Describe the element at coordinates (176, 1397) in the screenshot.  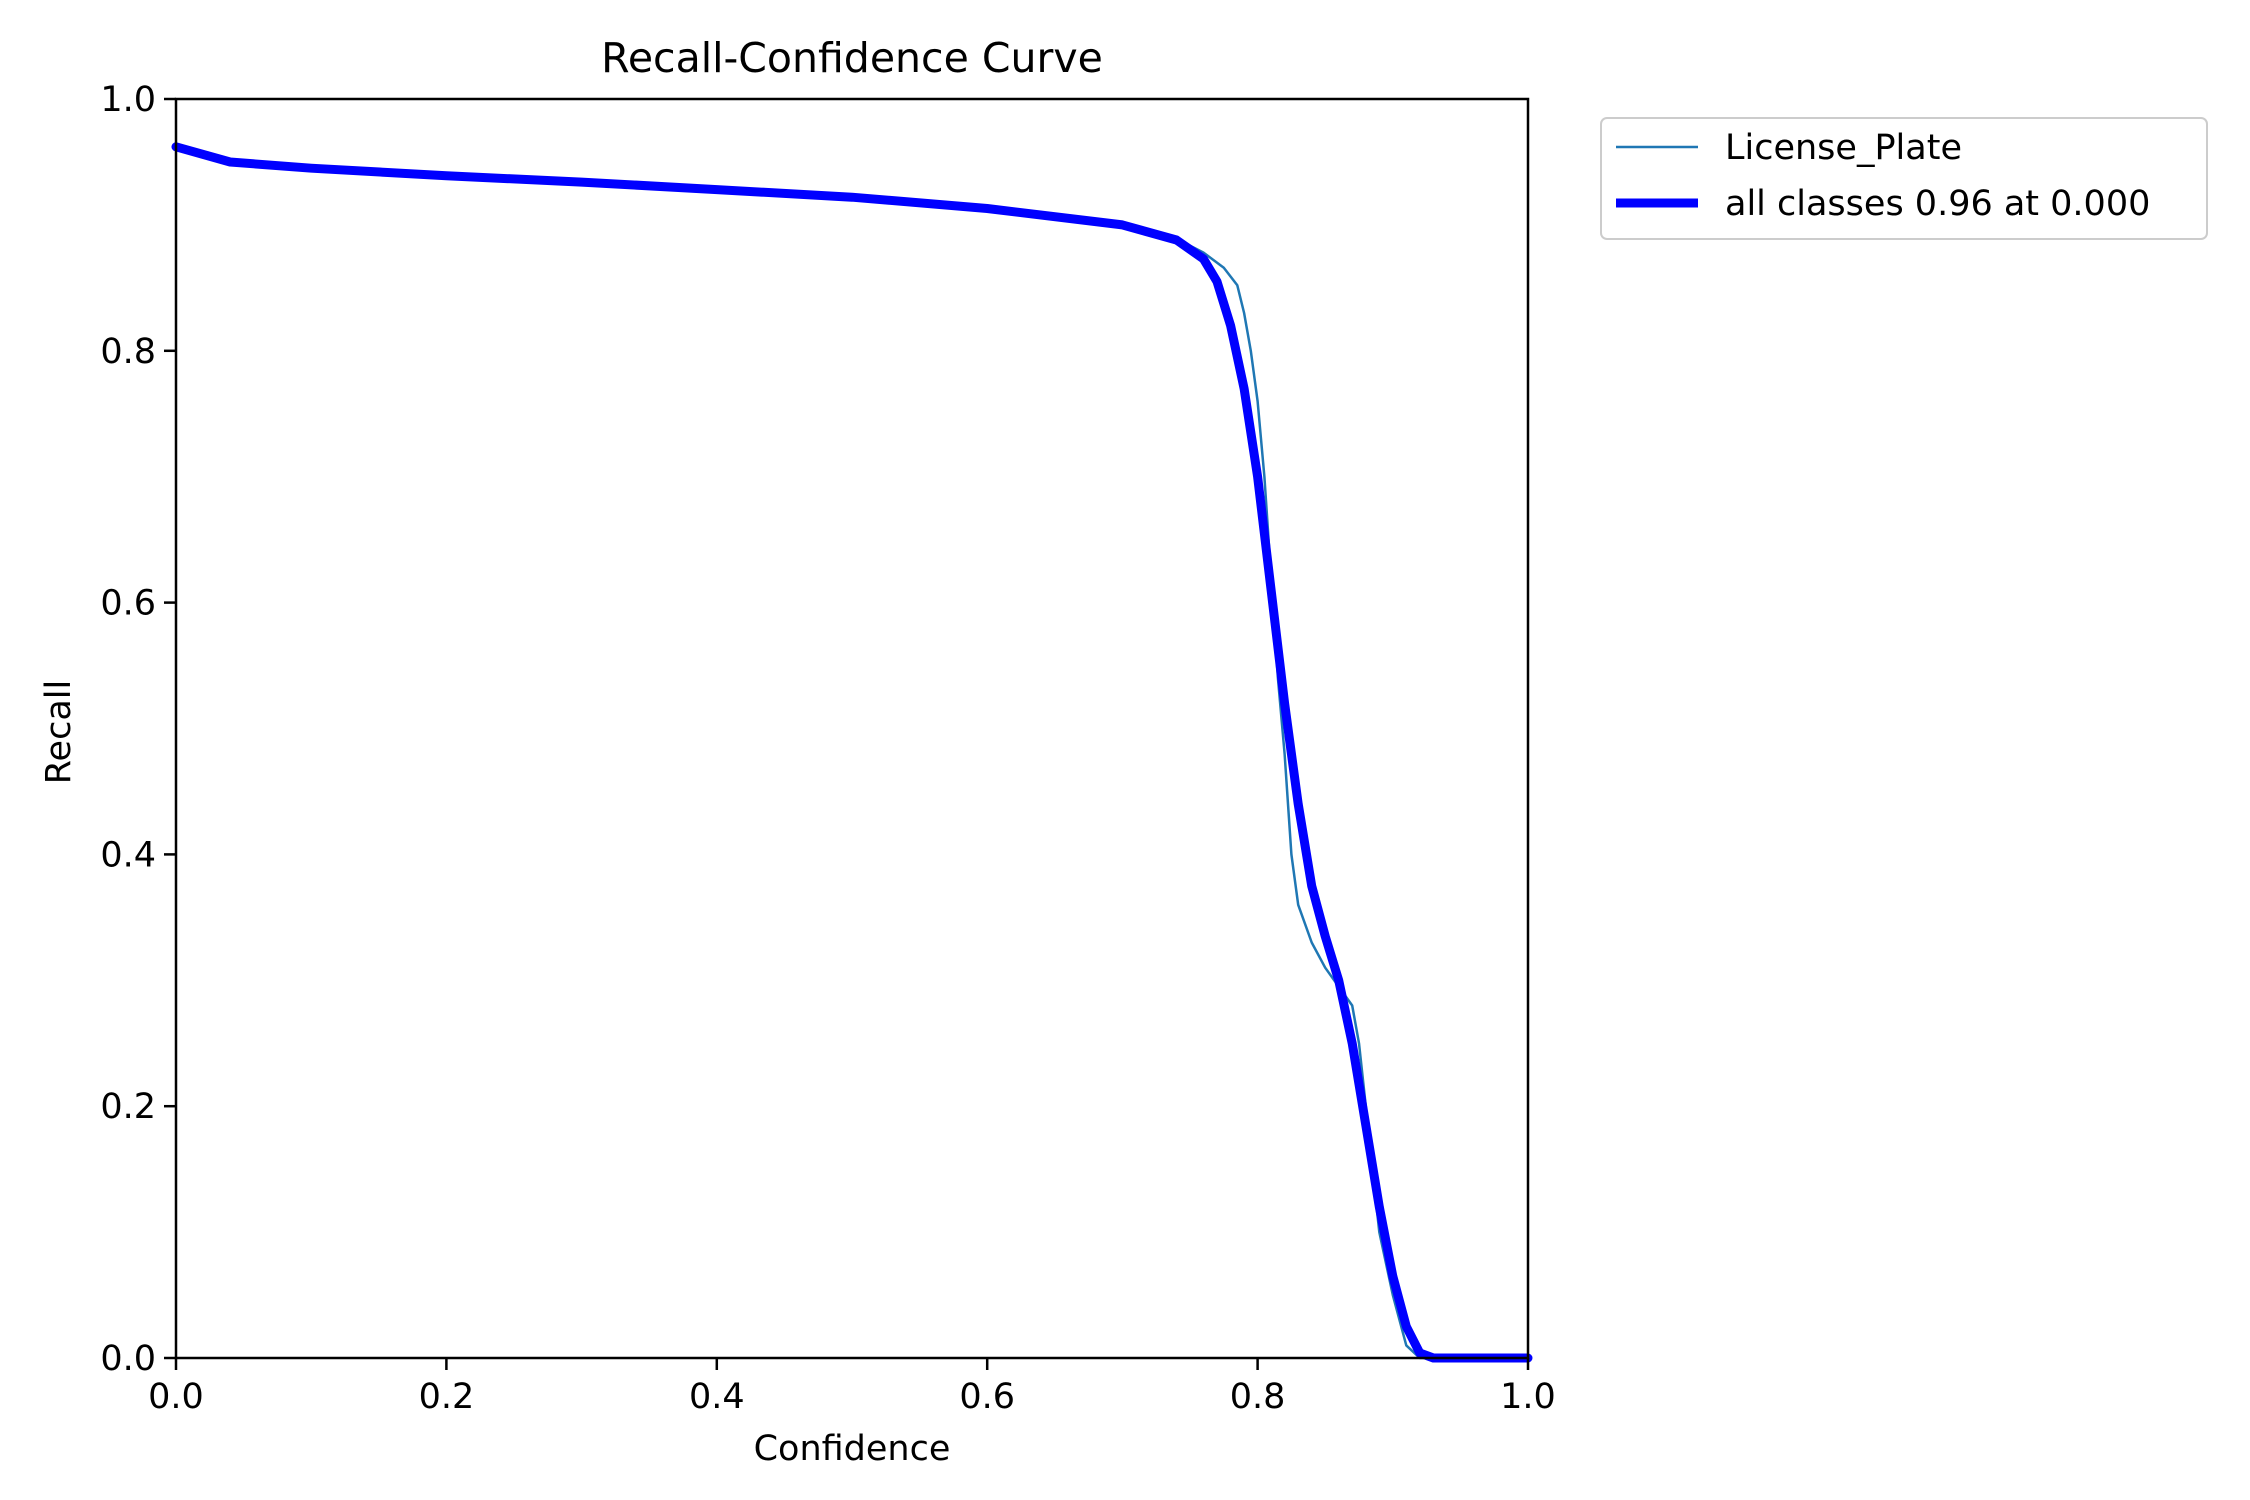
I see `x-tick-label: 0.0` at that location.